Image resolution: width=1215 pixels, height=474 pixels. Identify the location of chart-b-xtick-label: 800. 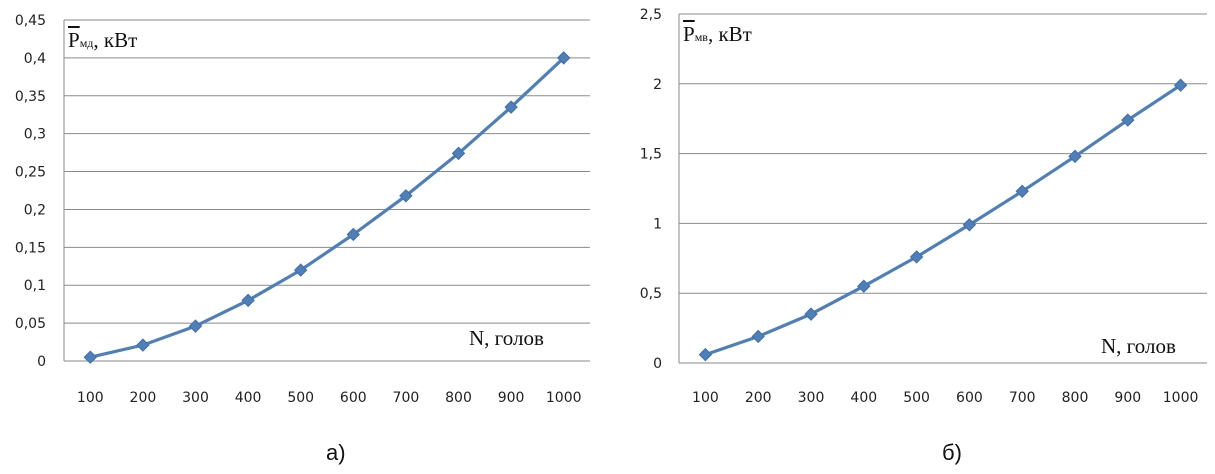
(1075, 398).